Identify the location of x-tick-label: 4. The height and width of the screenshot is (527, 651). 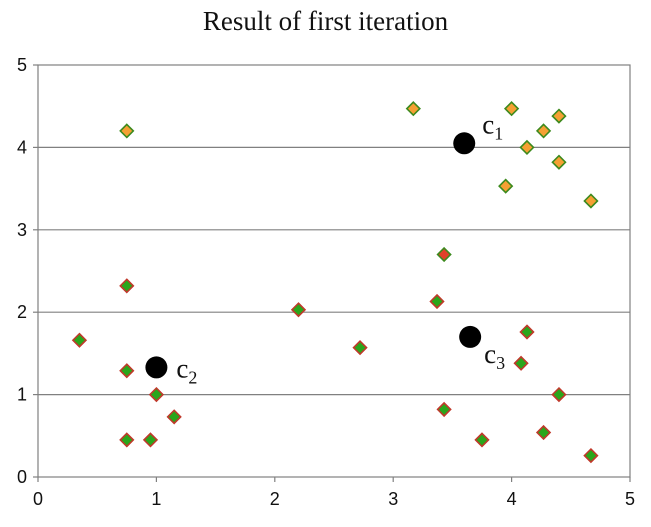
(512, 499).